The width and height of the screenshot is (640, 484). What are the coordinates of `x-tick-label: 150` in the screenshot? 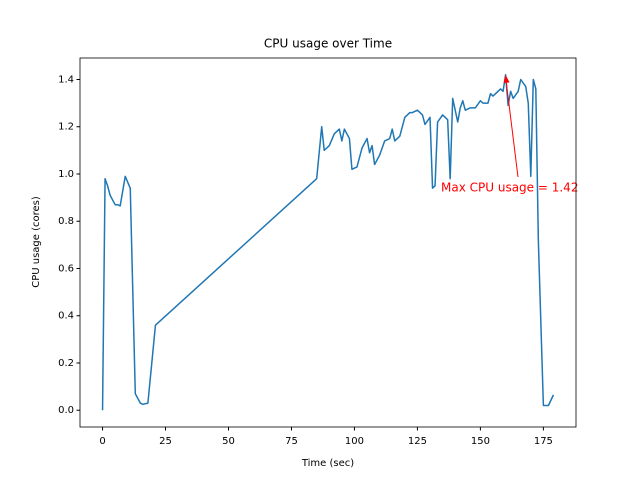 It's located at (480, 441).